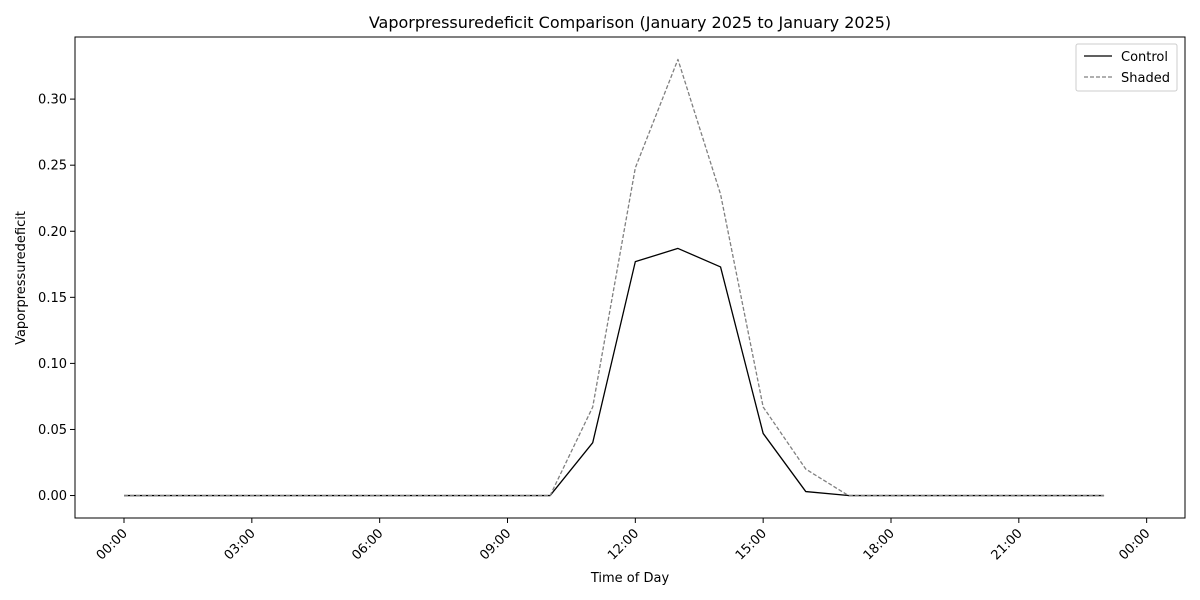 This screenshot has height=600, width=1200. Describe the element at coordinates (879, 544) in the screenshot. I see `x-tick-label: 18:00` at that location.